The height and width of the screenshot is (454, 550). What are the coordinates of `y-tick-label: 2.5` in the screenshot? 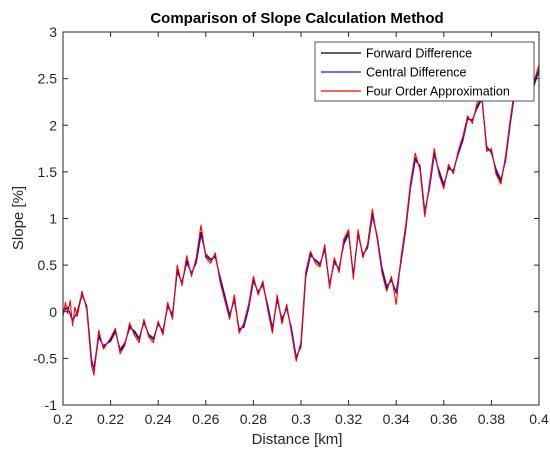 It's located at (48, 79).